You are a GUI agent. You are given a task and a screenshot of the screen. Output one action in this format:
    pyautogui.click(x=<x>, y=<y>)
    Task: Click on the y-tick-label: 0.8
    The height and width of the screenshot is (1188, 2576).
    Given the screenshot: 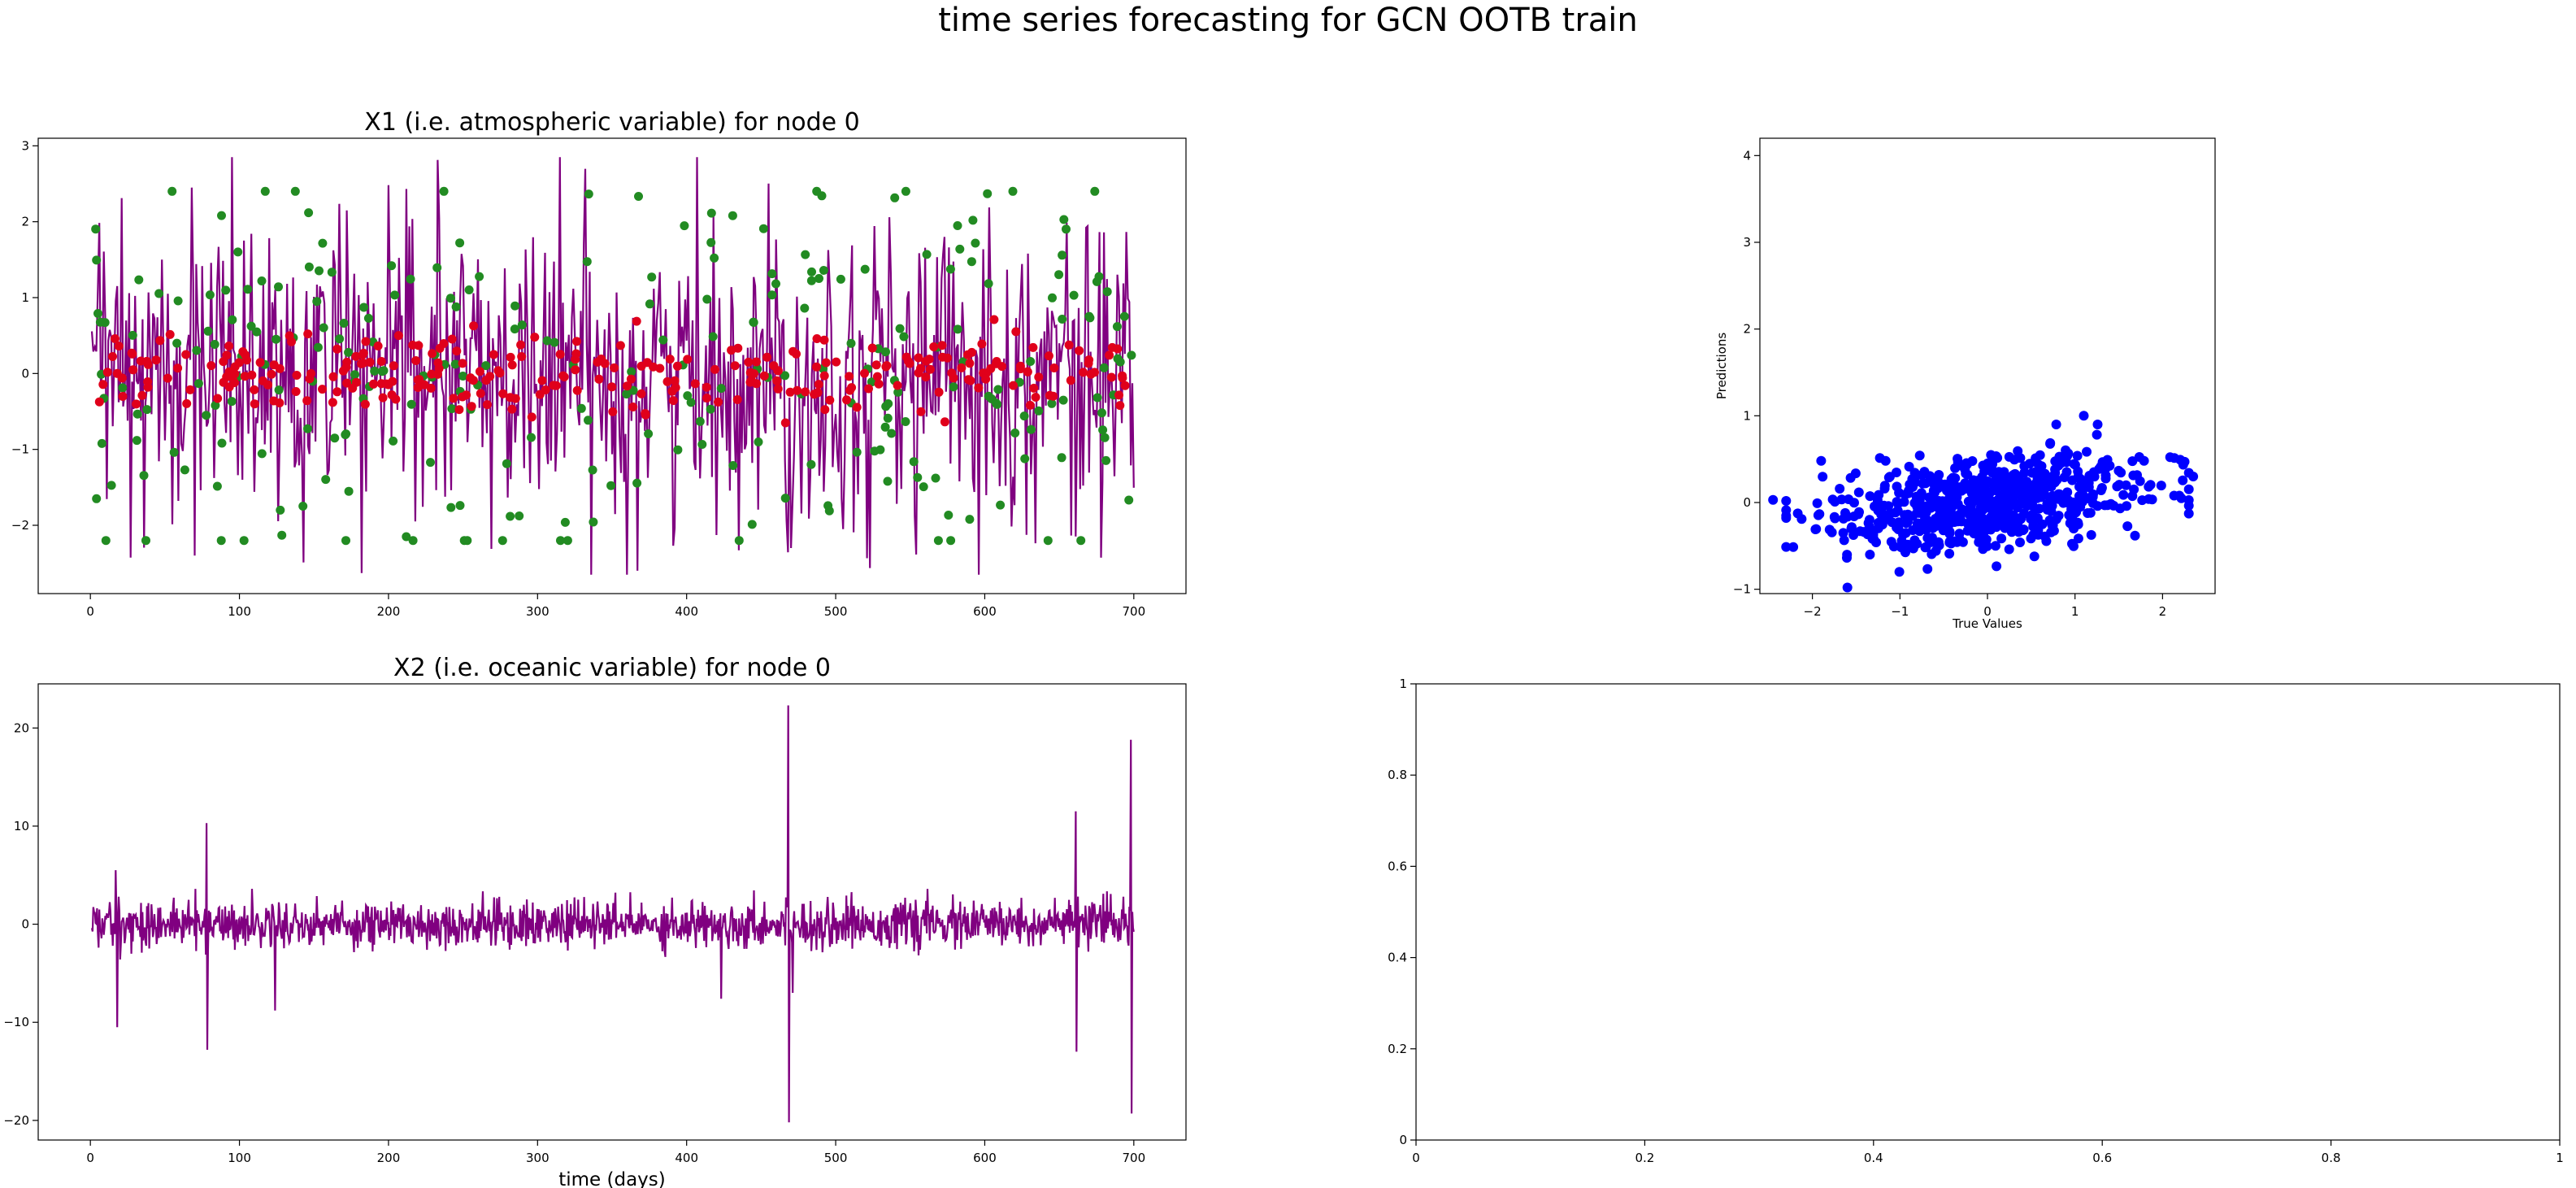 What is the action you would take?
    pyautogui.click(x=1397, y=775)
    